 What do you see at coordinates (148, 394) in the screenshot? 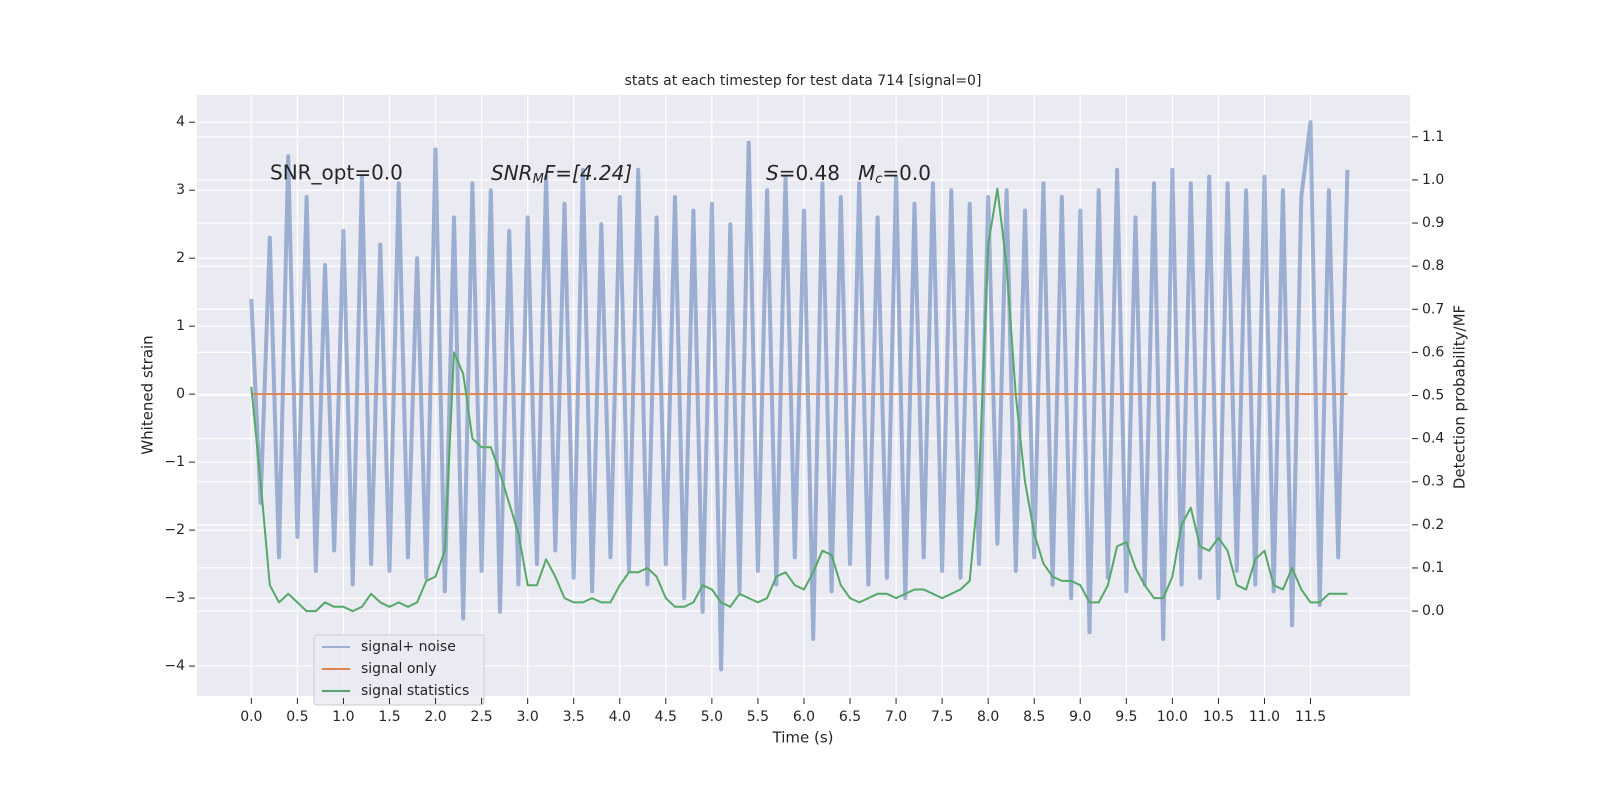
I see `y-axis-label: Whitened strain` at bounding box center [148, 394].